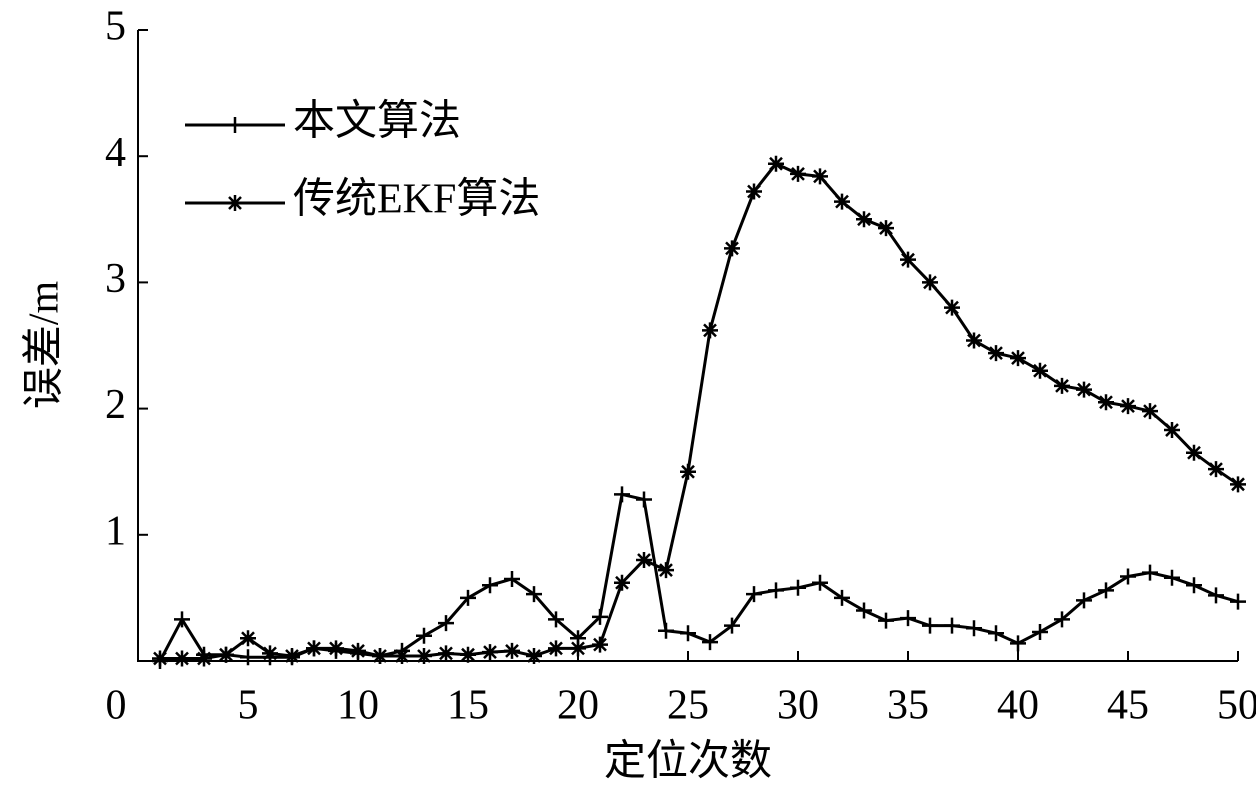 This screenshot has height=800, width=1256. What do you see at coordinates (358, 706) in the screenshot?
I see `x-tick-label: 10` at bounding box center [358, 706].